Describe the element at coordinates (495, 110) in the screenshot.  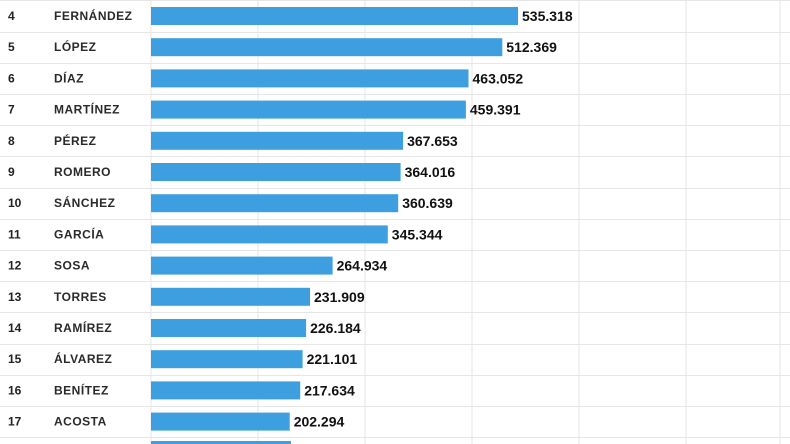
I see `value-label-7: 459.391` at that location.